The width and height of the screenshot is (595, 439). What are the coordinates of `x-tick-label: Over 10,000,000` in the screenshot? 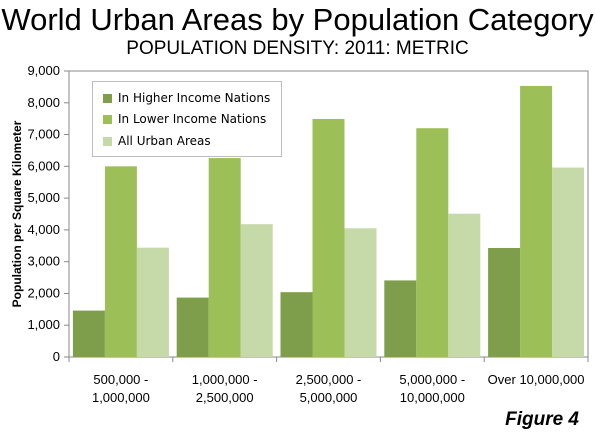 It's located at (536, 379).